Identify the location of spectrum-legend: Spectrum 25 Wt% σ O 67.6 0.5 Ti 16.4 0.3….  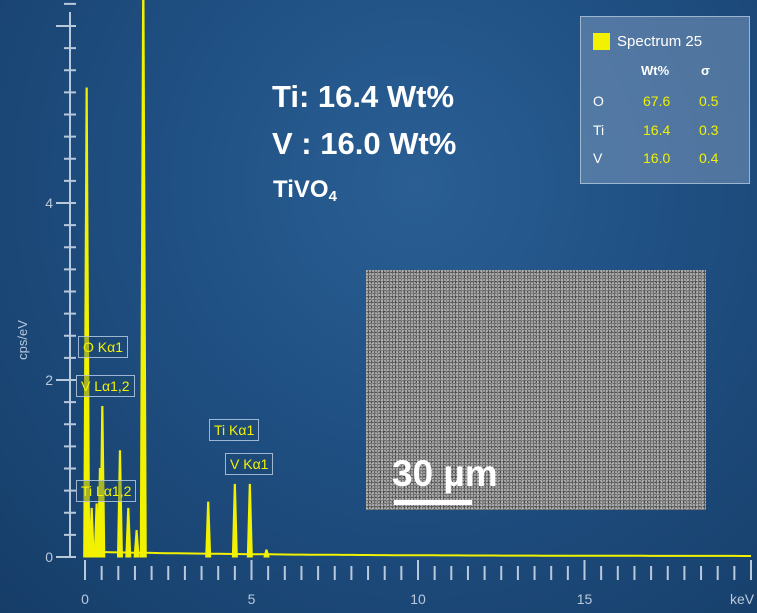
(665, 100).